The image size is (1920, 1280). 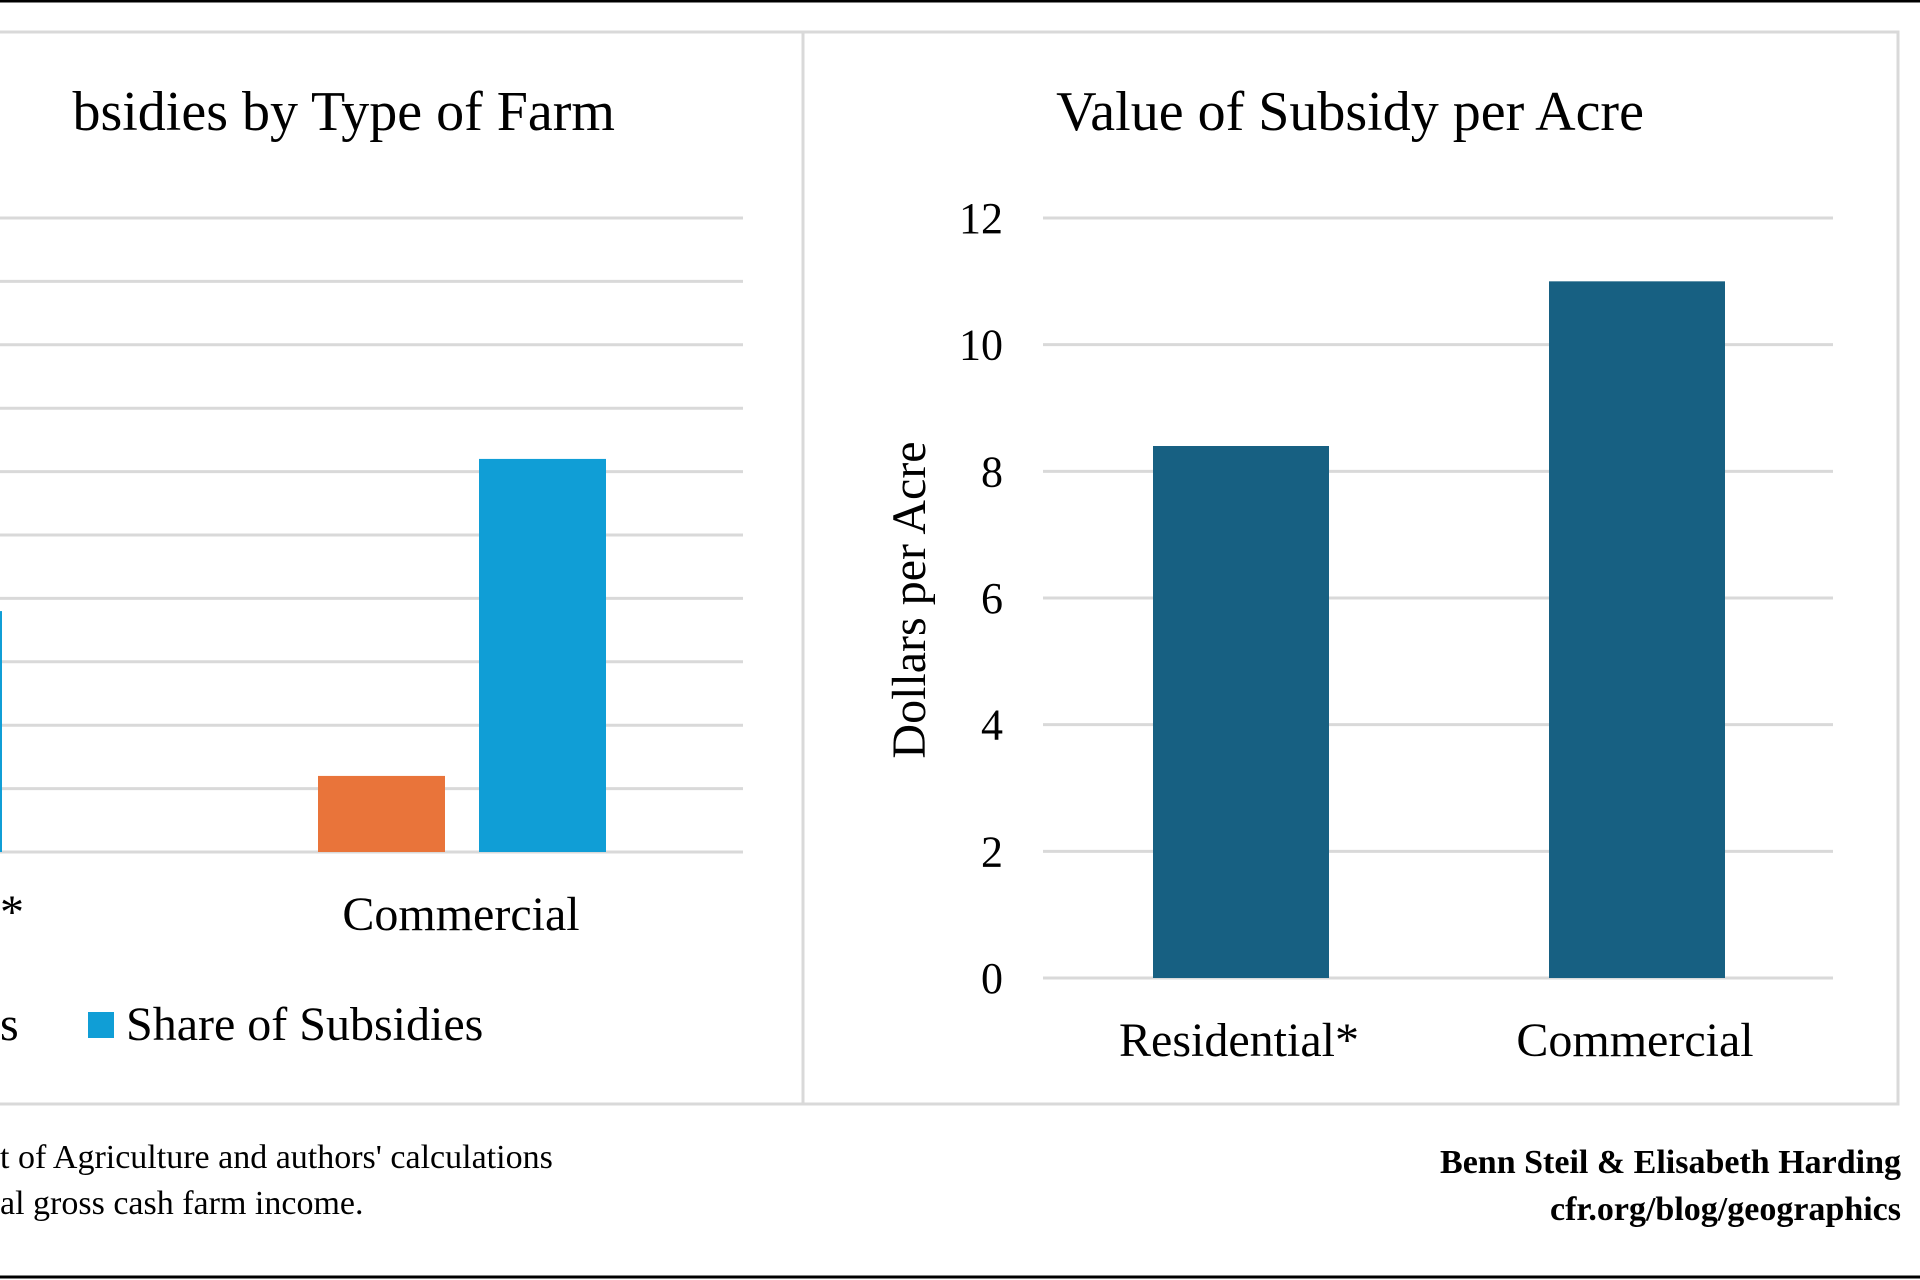 I want to click on bar-subsidies-commercial, so click(x=542, y=655).